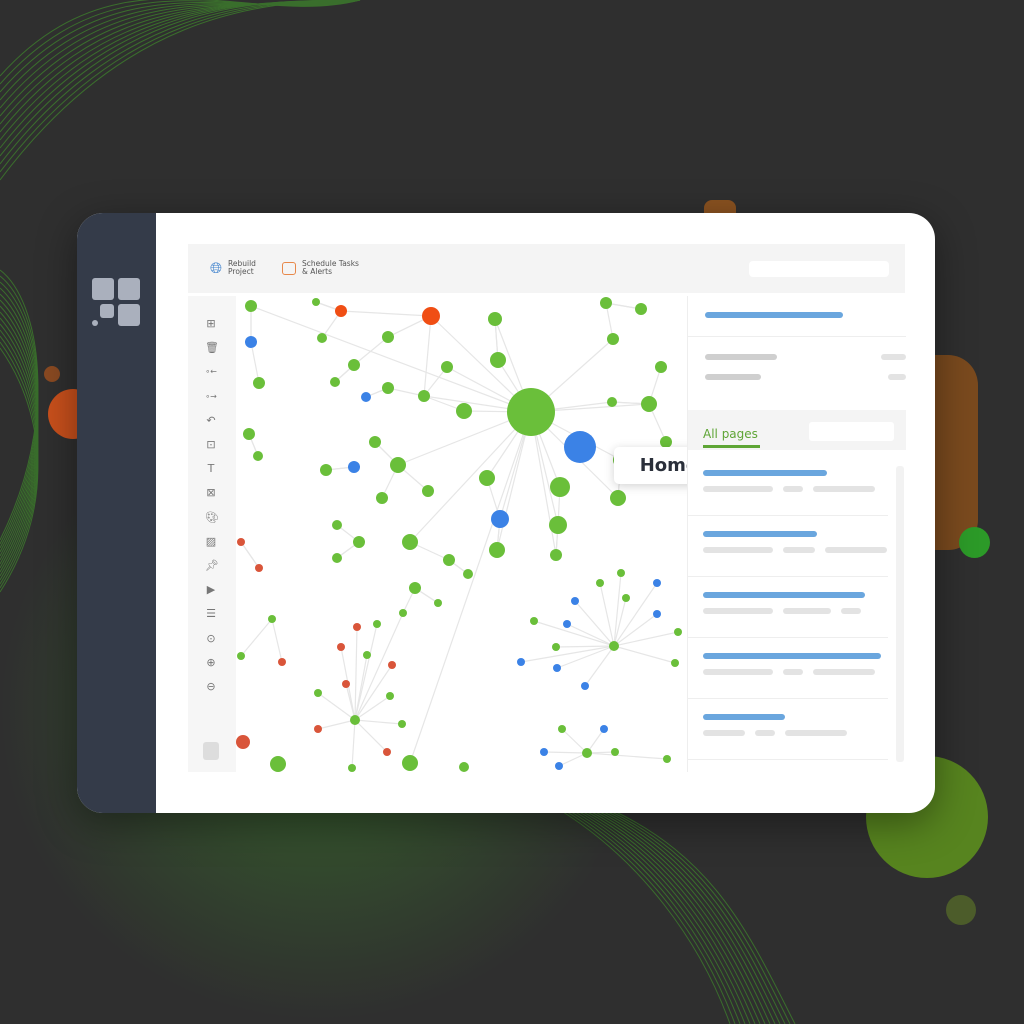  Describe the element at coordinates (211, 541) in the screenshot. I see `notes-icon: ▨` at that location.